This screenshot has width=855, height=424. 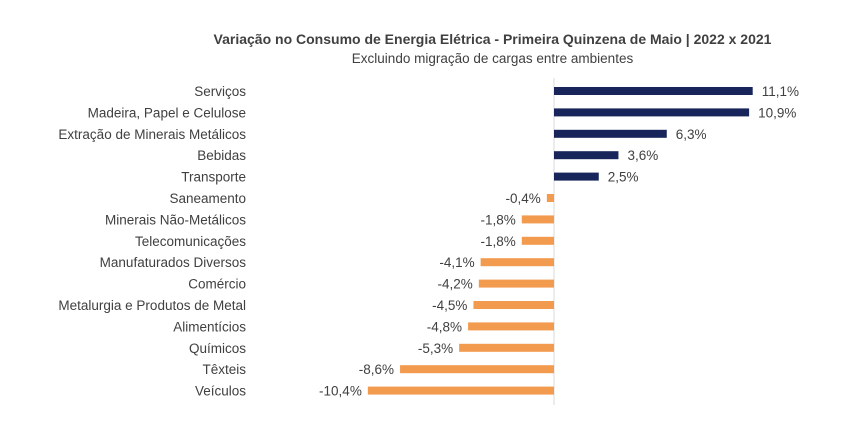 What do you see at coordinates (456, 262) in the screenshot?
I see `data-label: -4,1%` at bounding box center [456, 262].